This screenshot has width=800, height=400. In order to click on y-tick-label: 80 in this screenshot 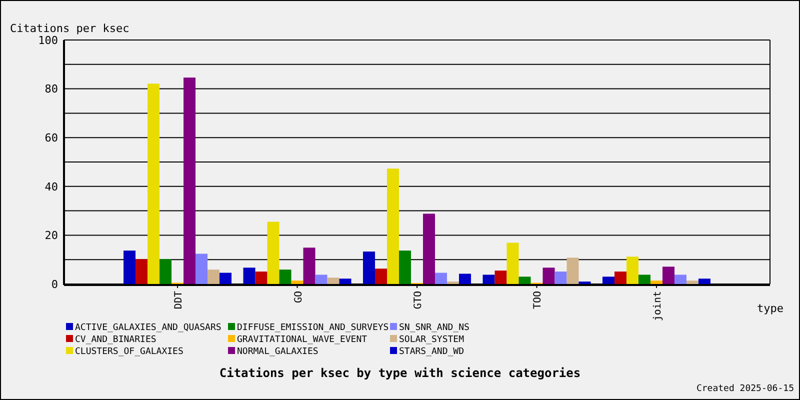, I will do `click(51, 89)`.